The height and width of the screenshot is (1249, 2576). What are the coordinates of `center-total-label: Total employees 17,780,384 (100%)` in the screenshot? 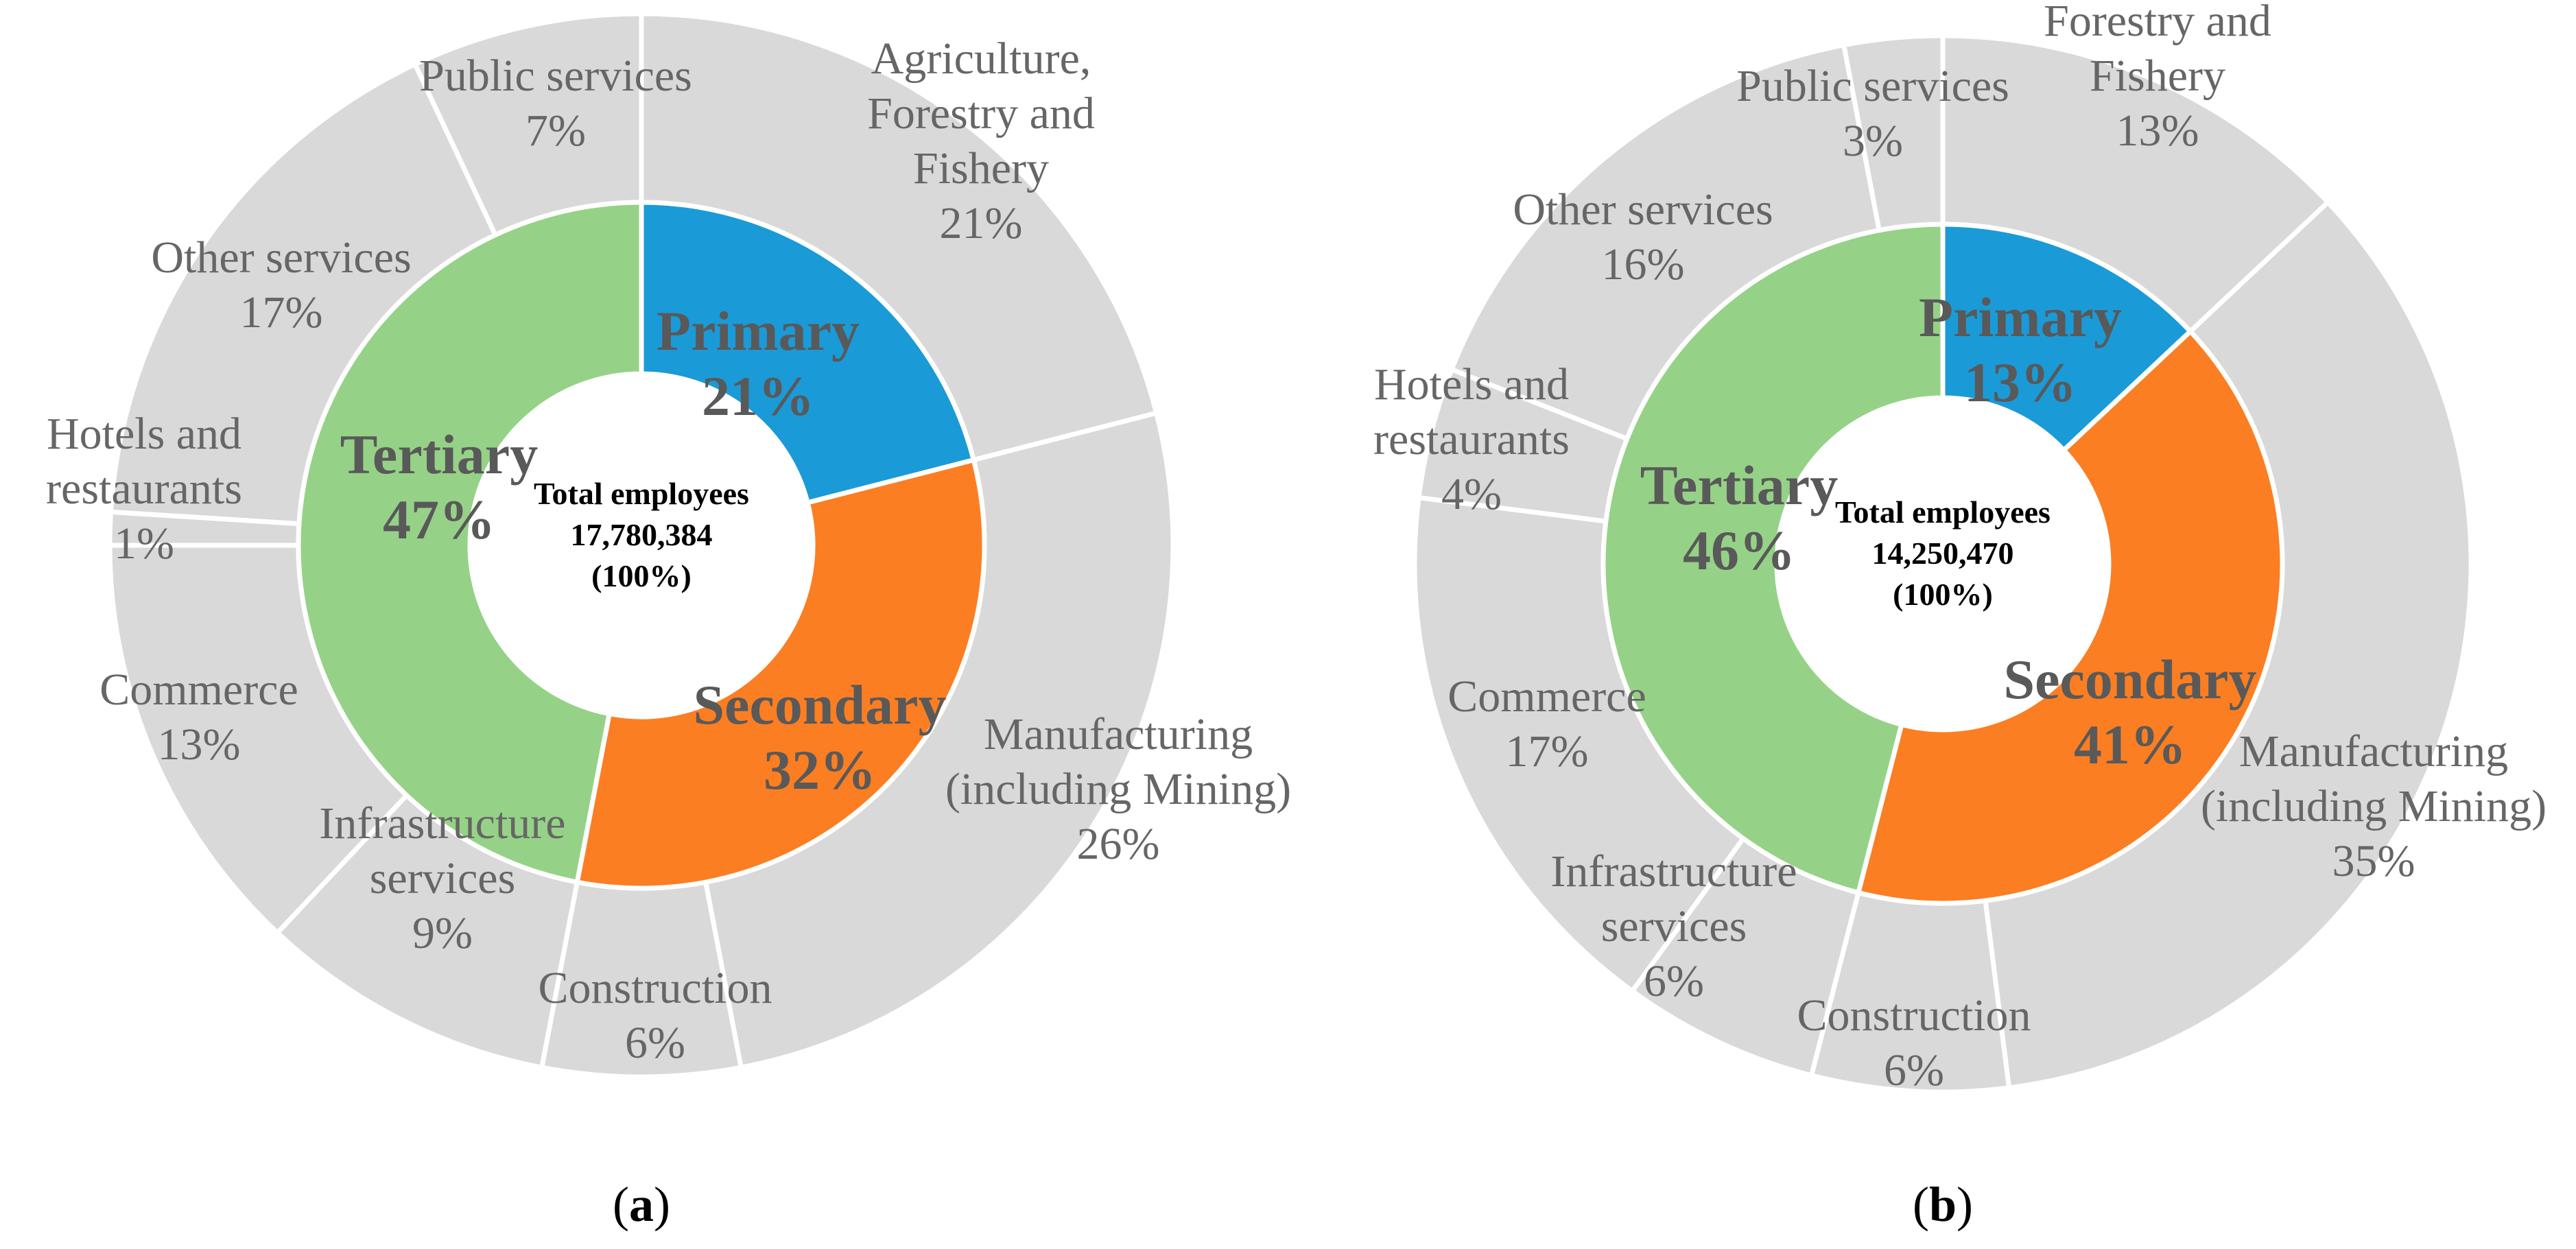 It's located at (641, 534).